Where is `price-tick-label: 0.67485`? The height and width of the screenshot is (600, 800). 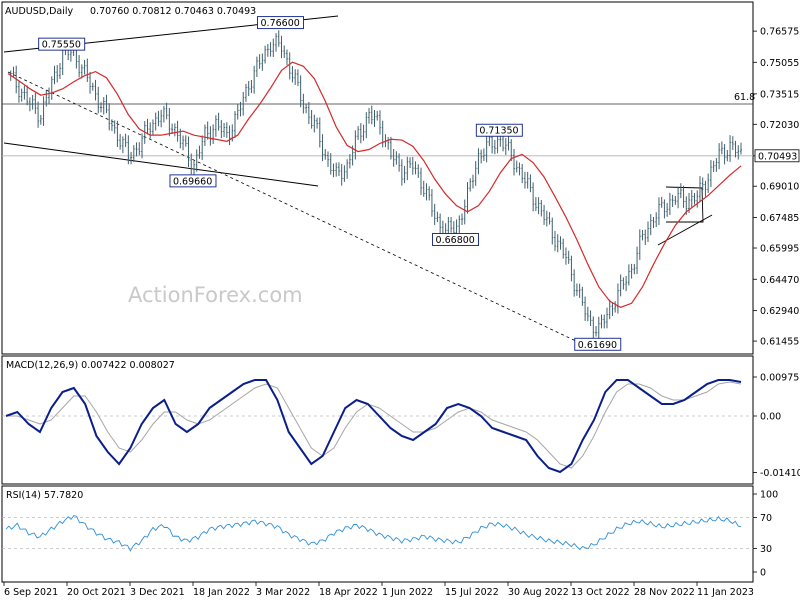 price-tick-label: 0.67485 is located at coordinates (779, 218).